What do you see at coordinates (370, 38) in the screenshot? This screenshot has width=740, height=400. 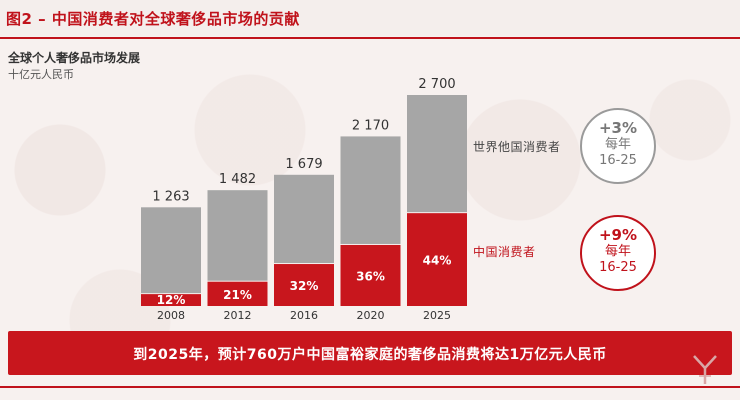 I see `title-divider` at bounding box center [370, 38].